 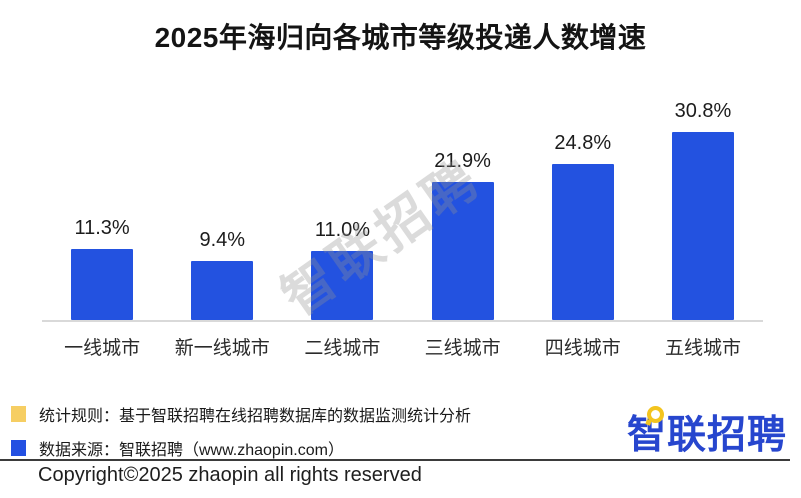 I want to click on bar-column: 30.8%, so click(x=703, y=210).